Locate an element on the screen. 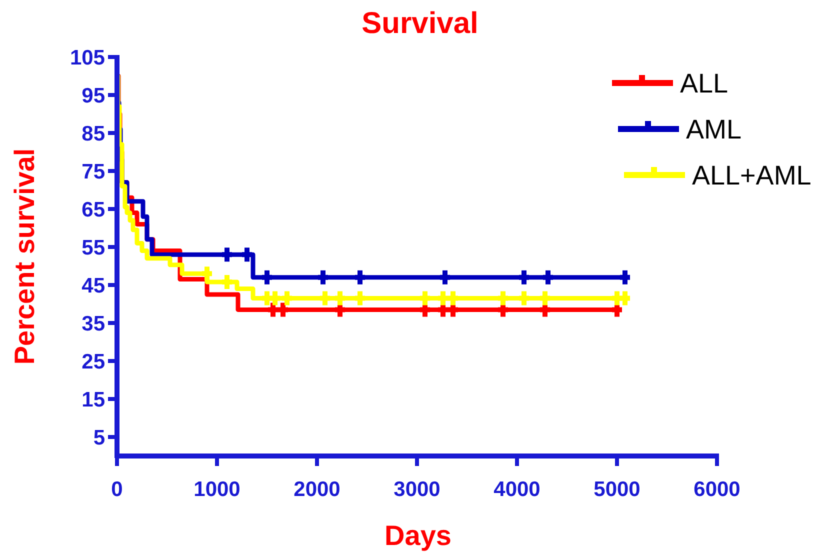 Image resolution: width=833 pixels, height=552 pixels. x-tick-label: 6000 is located at coordinates (717, 489).